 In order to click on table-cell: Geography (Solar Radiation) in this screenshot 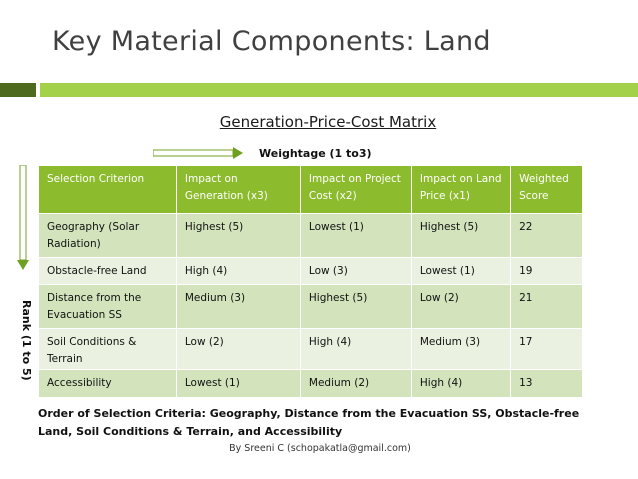, I will do `click(107, 235)`.